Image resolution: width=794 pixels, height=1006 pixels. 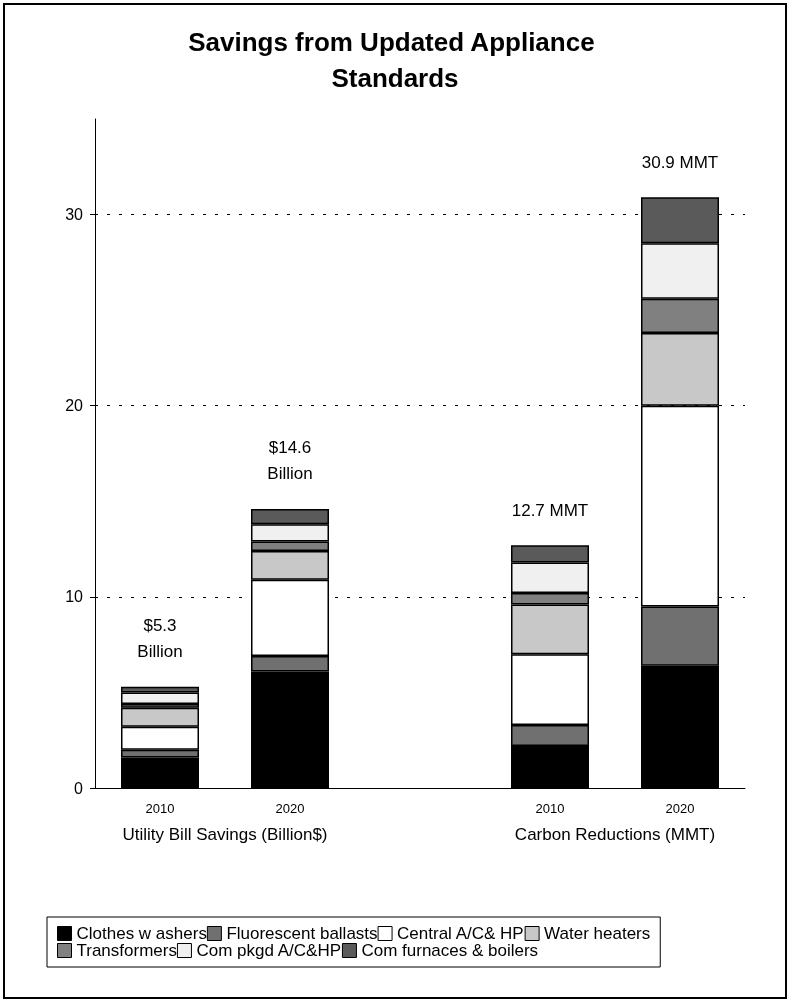 I want to click on chart-title: Savings from Updated Appliance Standards, so click(x=395, y=60).